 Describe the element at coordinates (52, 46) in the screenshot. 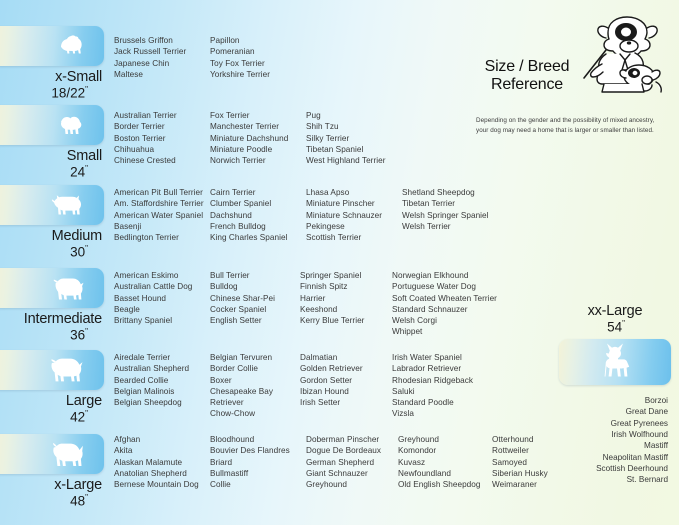

I see `size-band-x-small` at that location.